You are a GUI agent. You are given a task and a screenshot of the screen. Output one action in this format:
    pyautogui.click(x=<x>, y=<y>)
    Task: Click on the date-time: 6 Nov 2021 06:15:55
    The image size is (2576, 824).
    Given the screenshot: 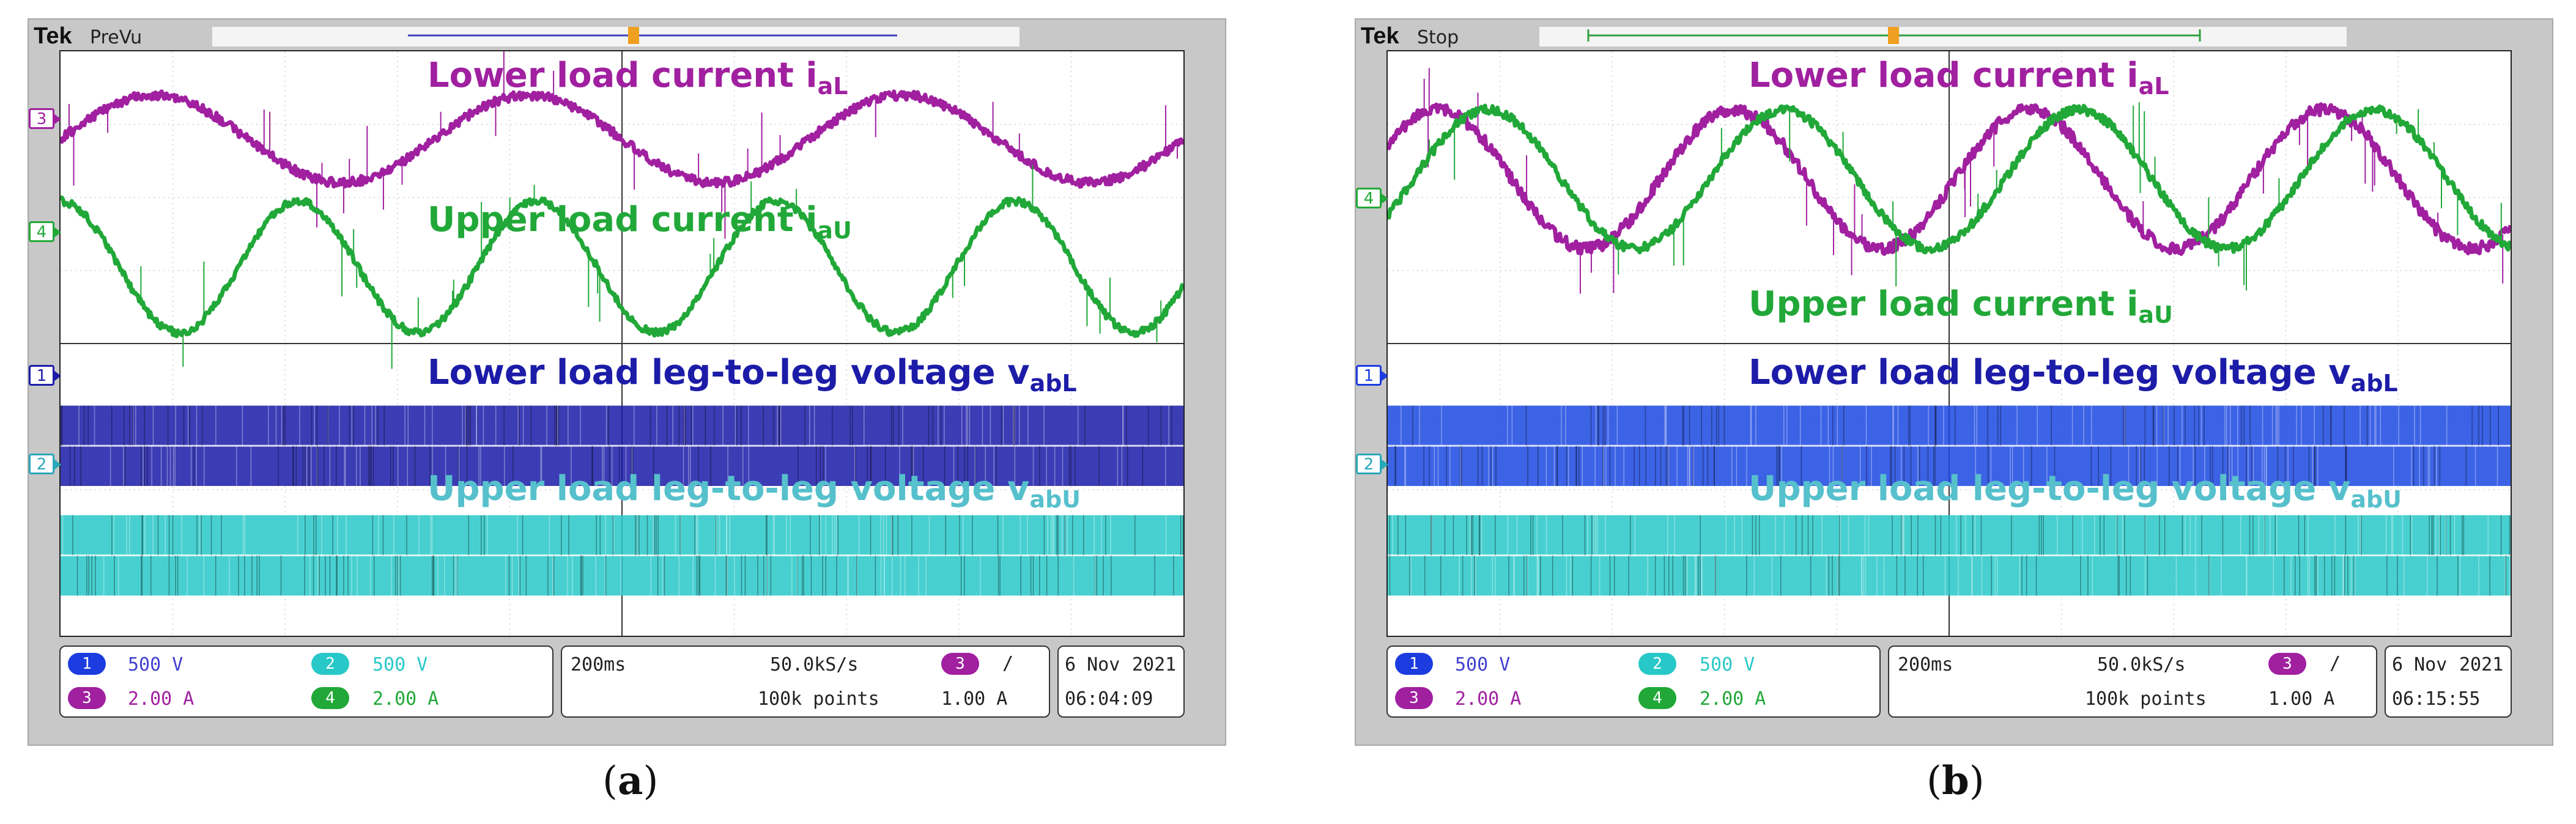 What is the action you would take?
    pyautogui.click(x=2448, y=682)
    